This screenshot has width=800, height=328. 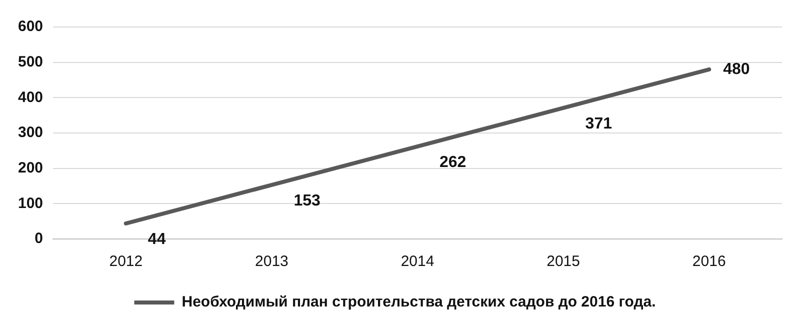 I want to click on y-tick-label: 400, so click(x=31, y=97).